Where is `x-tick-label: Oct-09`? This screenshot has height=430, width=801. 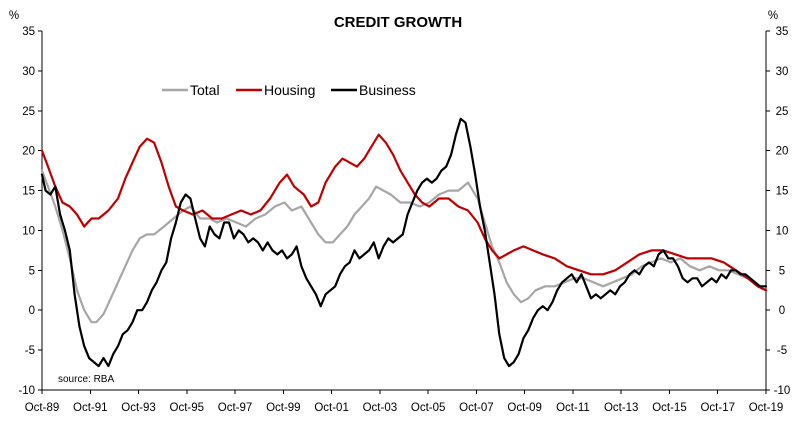
x-tick-label: Oct-09 is located at coordinates (524, 408).